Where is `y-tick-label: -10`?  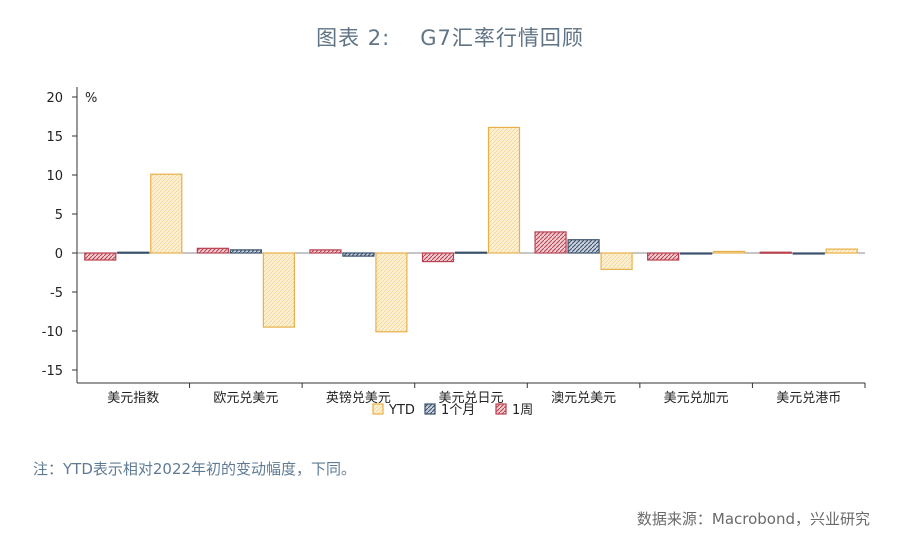
y-tick-label: -10 is located at coordinates (52, 332).